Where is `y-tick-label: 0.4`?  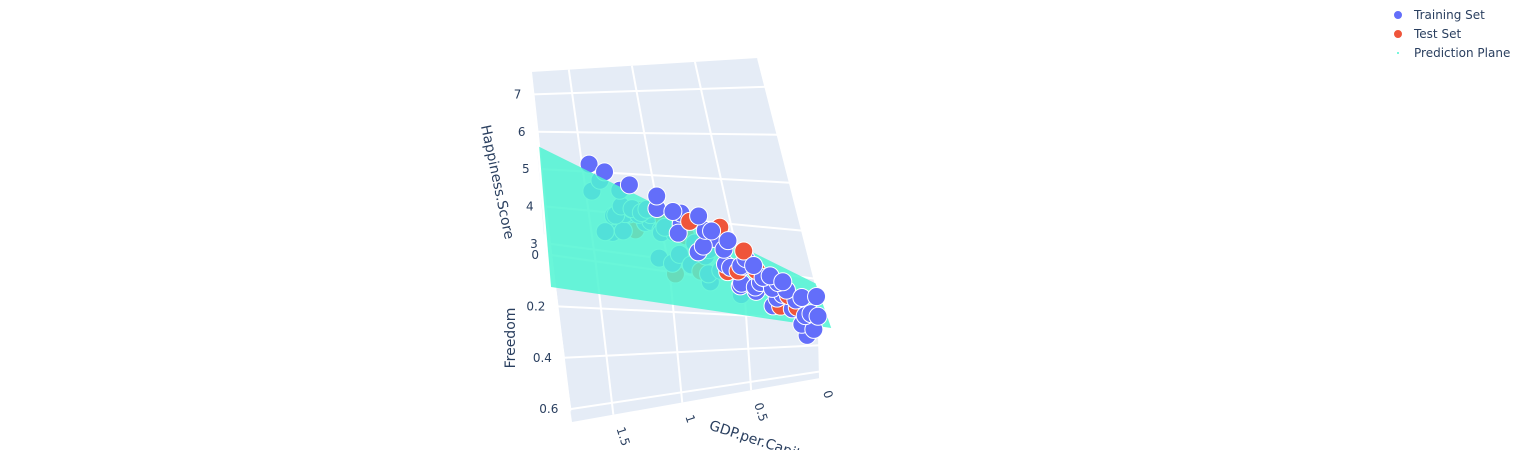 y-tick-label: 0.4 is located at coordinates (542, 358).